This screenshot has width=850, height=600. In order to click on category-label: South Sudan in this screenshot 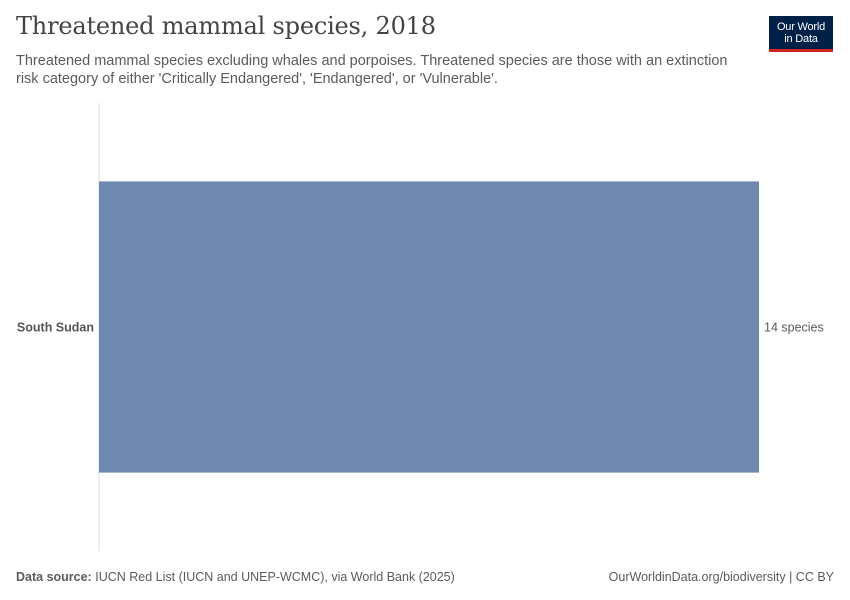, I will do `click(55, 328)`.